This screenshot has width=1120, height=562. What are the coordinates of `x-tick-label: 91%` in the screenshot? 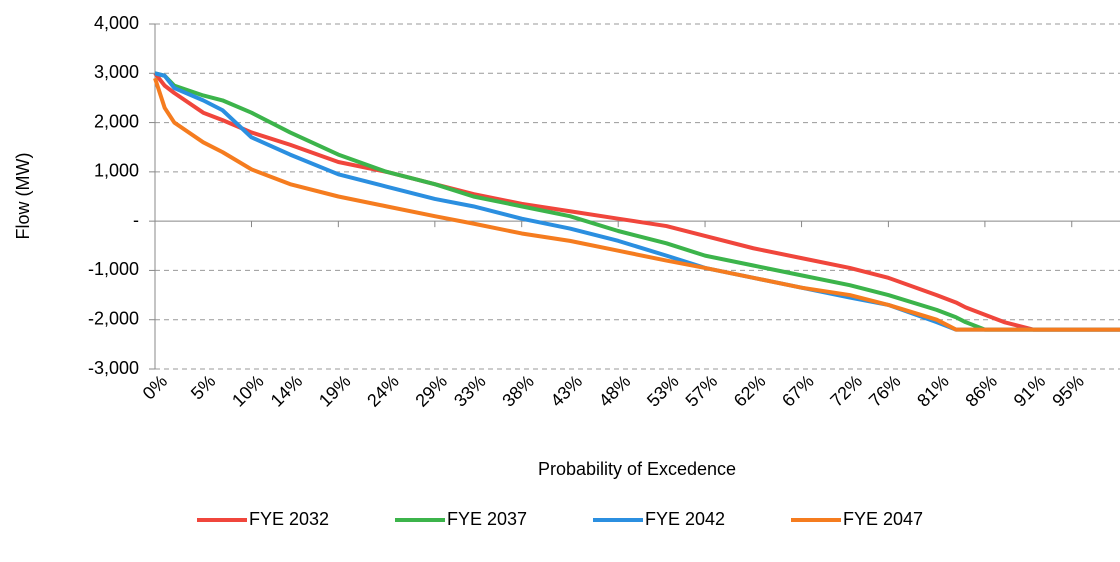 It's located at (1030, 391).